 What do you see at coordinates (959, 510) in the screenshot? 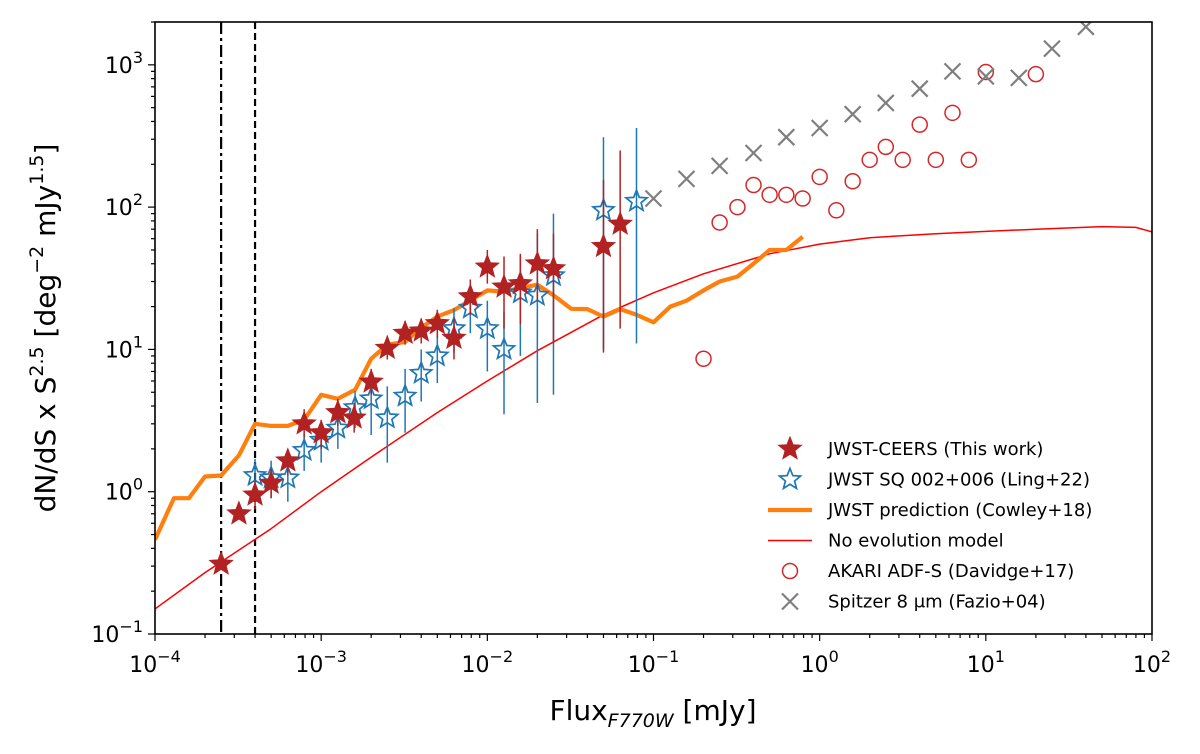
I see `legend-label: JWST prediction (Cowley+18)` at bounding box center [959, 510].